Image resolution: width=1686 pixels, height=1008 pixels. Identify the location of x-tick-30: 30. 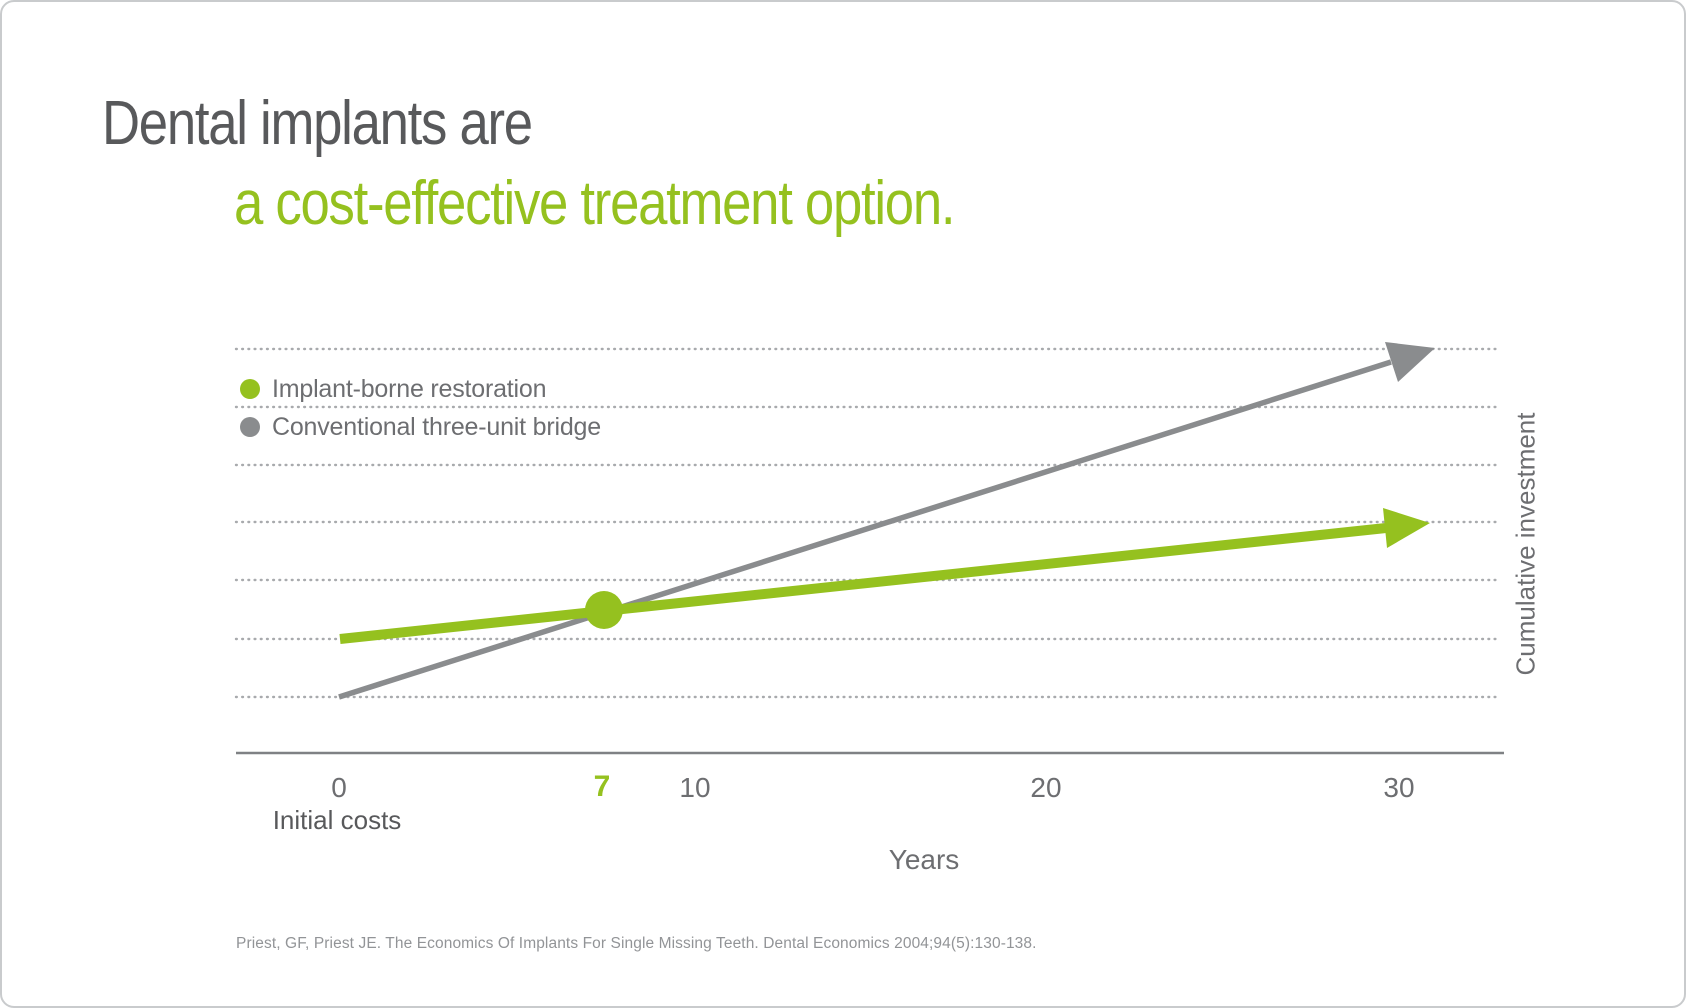
(1399, 787).